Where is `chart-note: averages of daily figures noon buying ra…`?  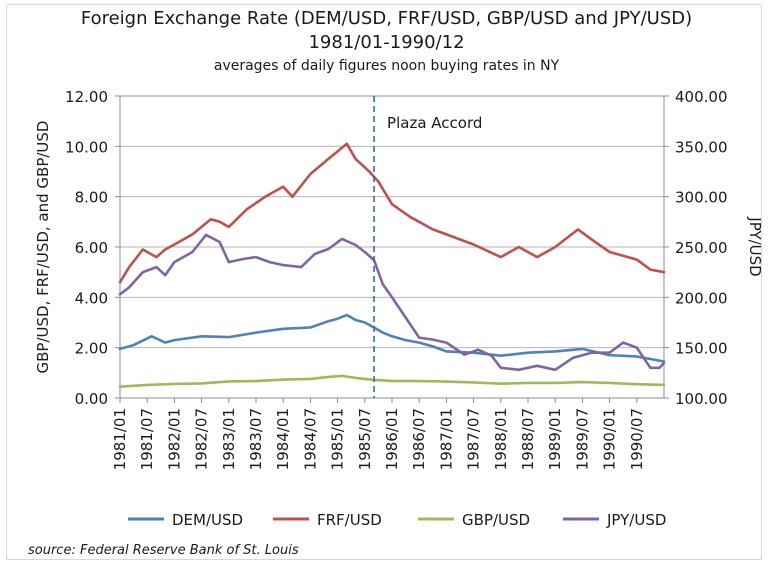 chart-note: averages of daily figures noon buying ra… is located at coordinates (386, 66).